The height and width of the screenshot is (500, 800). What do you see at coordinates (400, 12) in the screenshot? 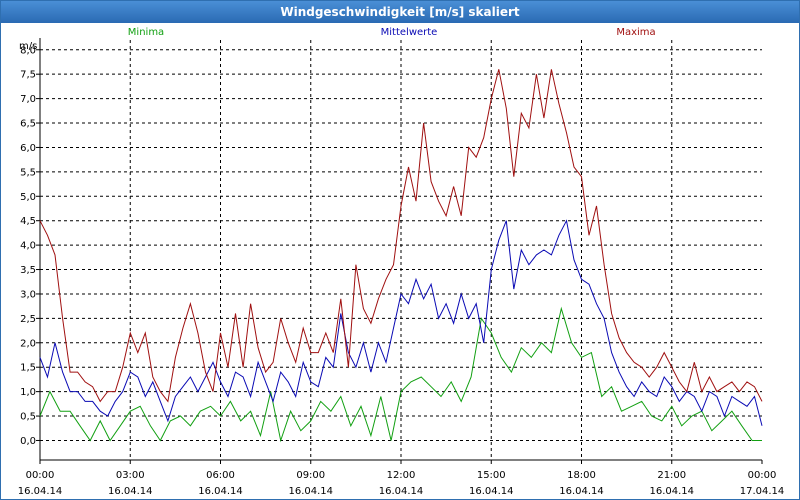
I see `window-title: Windgeschwindigkeit [m/s] skaliert` at bounding box center [400, 12].